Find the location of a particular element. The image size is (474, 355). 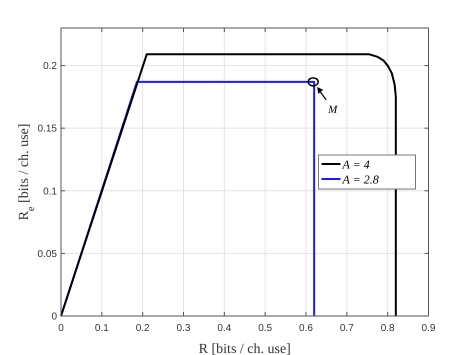

y-tick-label: 0.1 is located at coordinates (50, 192).